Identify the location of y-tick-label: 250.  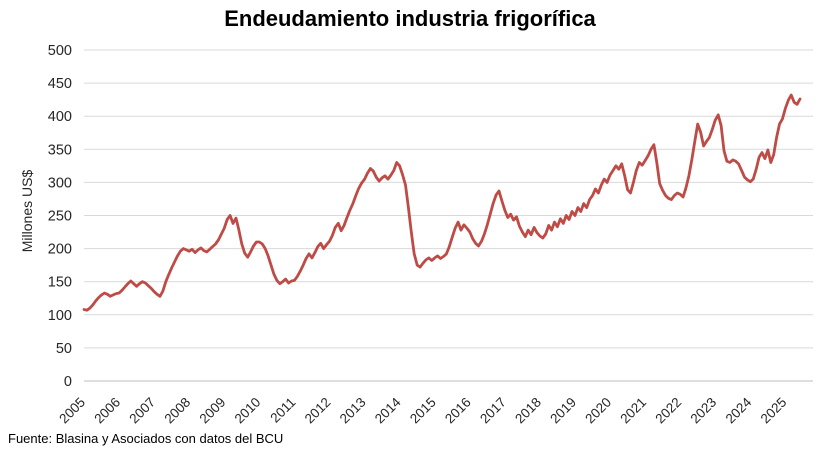
(60, 217).